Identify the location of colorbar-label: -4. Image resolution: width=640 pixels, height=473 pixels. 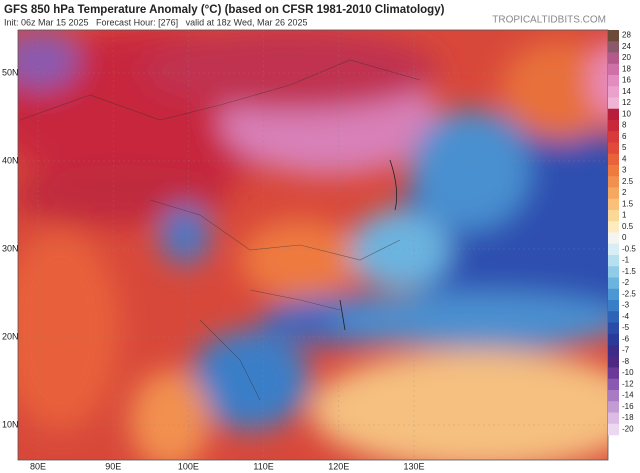
(626, 316).